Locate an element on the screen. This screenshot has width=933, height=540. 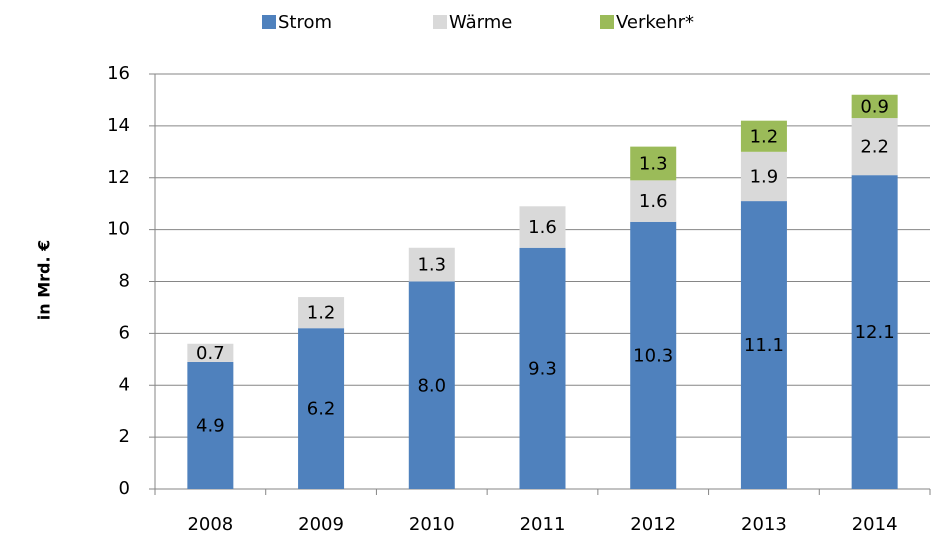
y-tick-label: 12 is located at coordinates (118, 177).